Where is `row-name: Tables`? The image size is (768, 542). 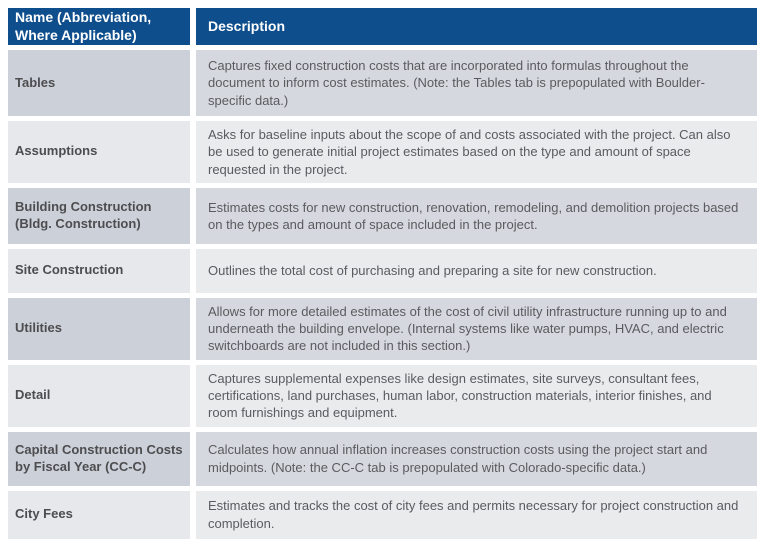
row-name: Tables is located at coordinates (99, 83).